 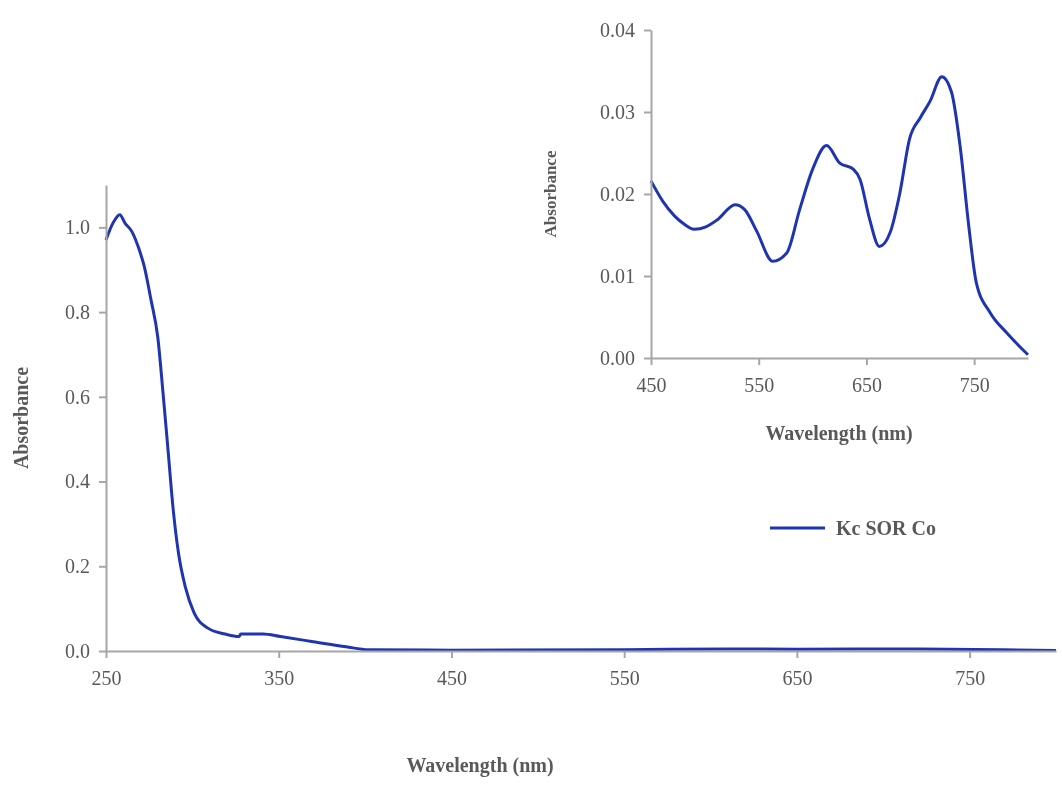 I want to click on y-tick-label: 0.00, so click(x=617, y=357).